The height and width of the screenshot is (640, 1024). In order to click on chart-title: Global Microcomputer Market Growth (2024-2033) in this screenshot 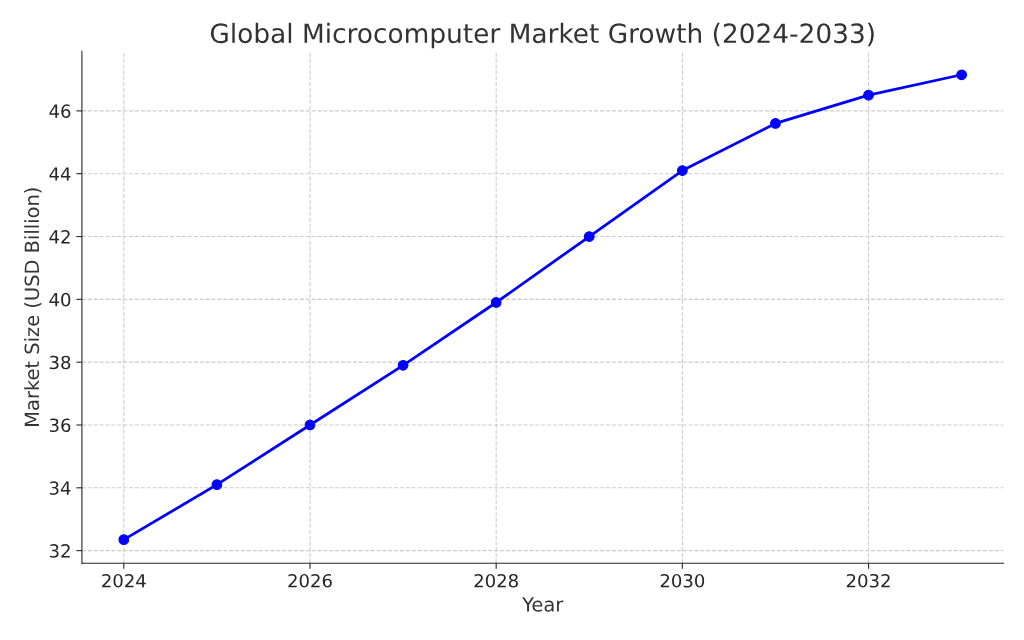, I will do `click(542, 35)`.